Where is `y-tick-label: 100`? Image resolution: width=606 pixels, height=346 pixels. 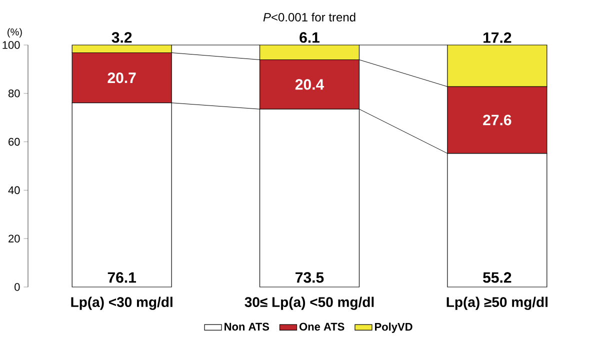 y-tick-label: 100 is located at coordinates (11, 45).